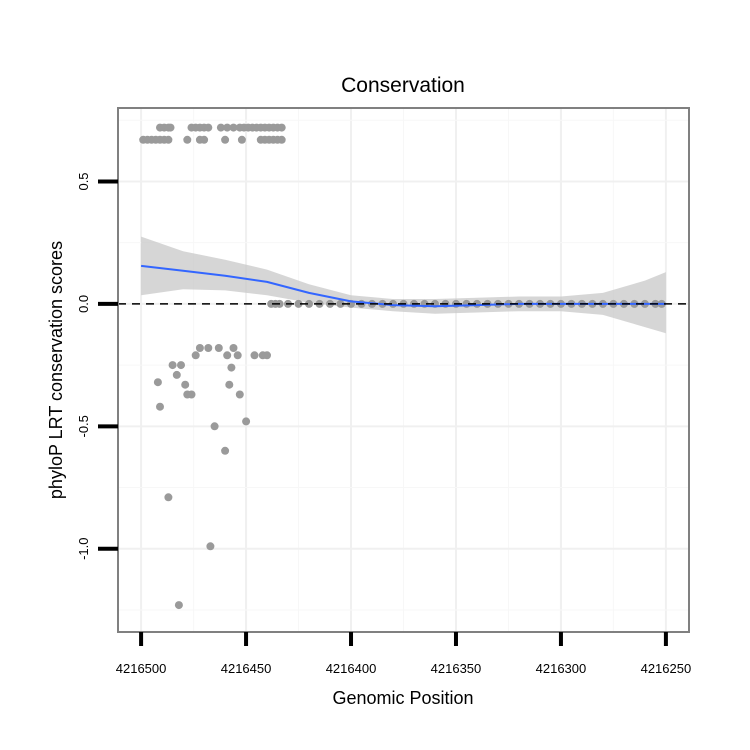 This screenshot has width=750, height=750. What do you see at coordinates (83, 304) in the screenshot?
I see `y-tick-label: 0.0` at bounding box center [83, 304].